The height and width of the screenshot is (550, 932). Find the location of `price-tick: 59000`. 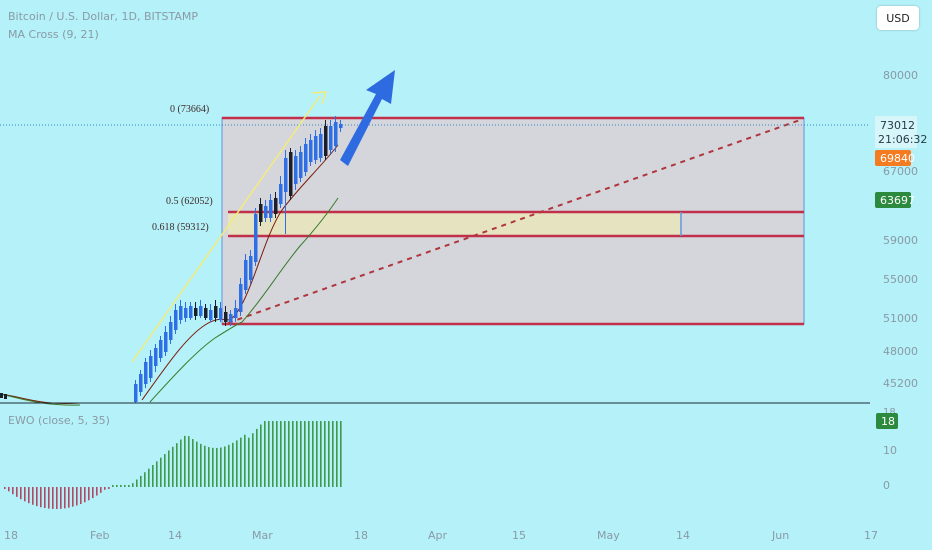

price-tick: 59000 is located at coordinates (900, 240).